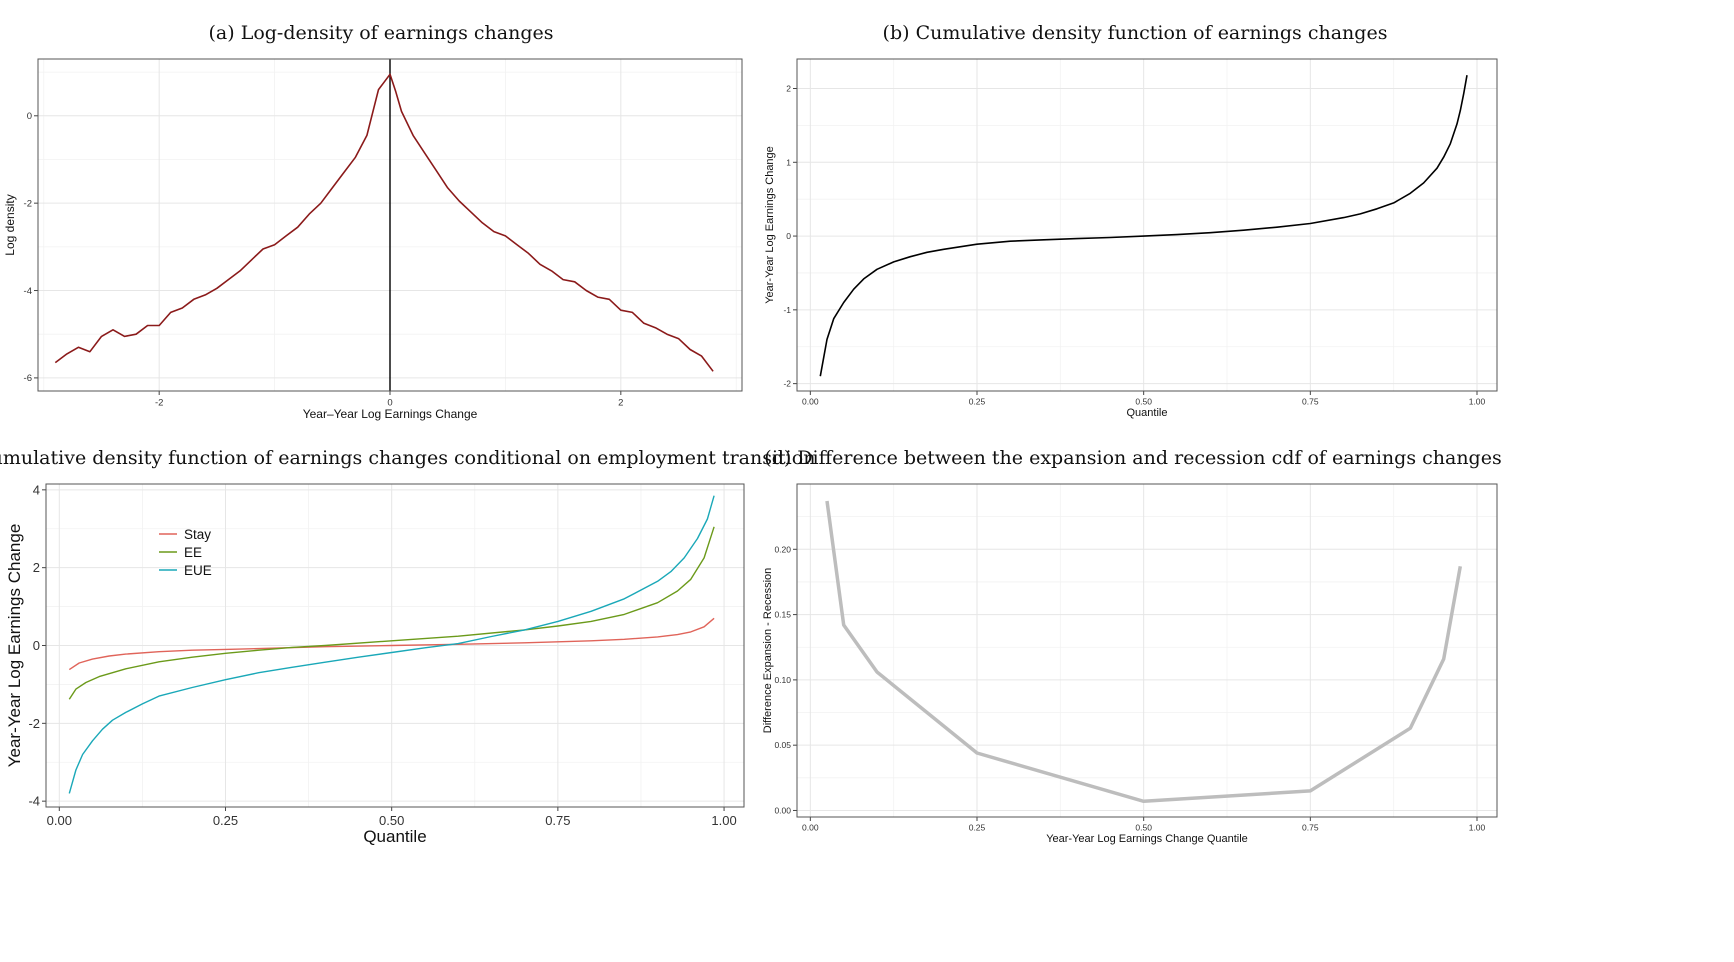  I want to click on legend-label: EUE, so click(198, 570).